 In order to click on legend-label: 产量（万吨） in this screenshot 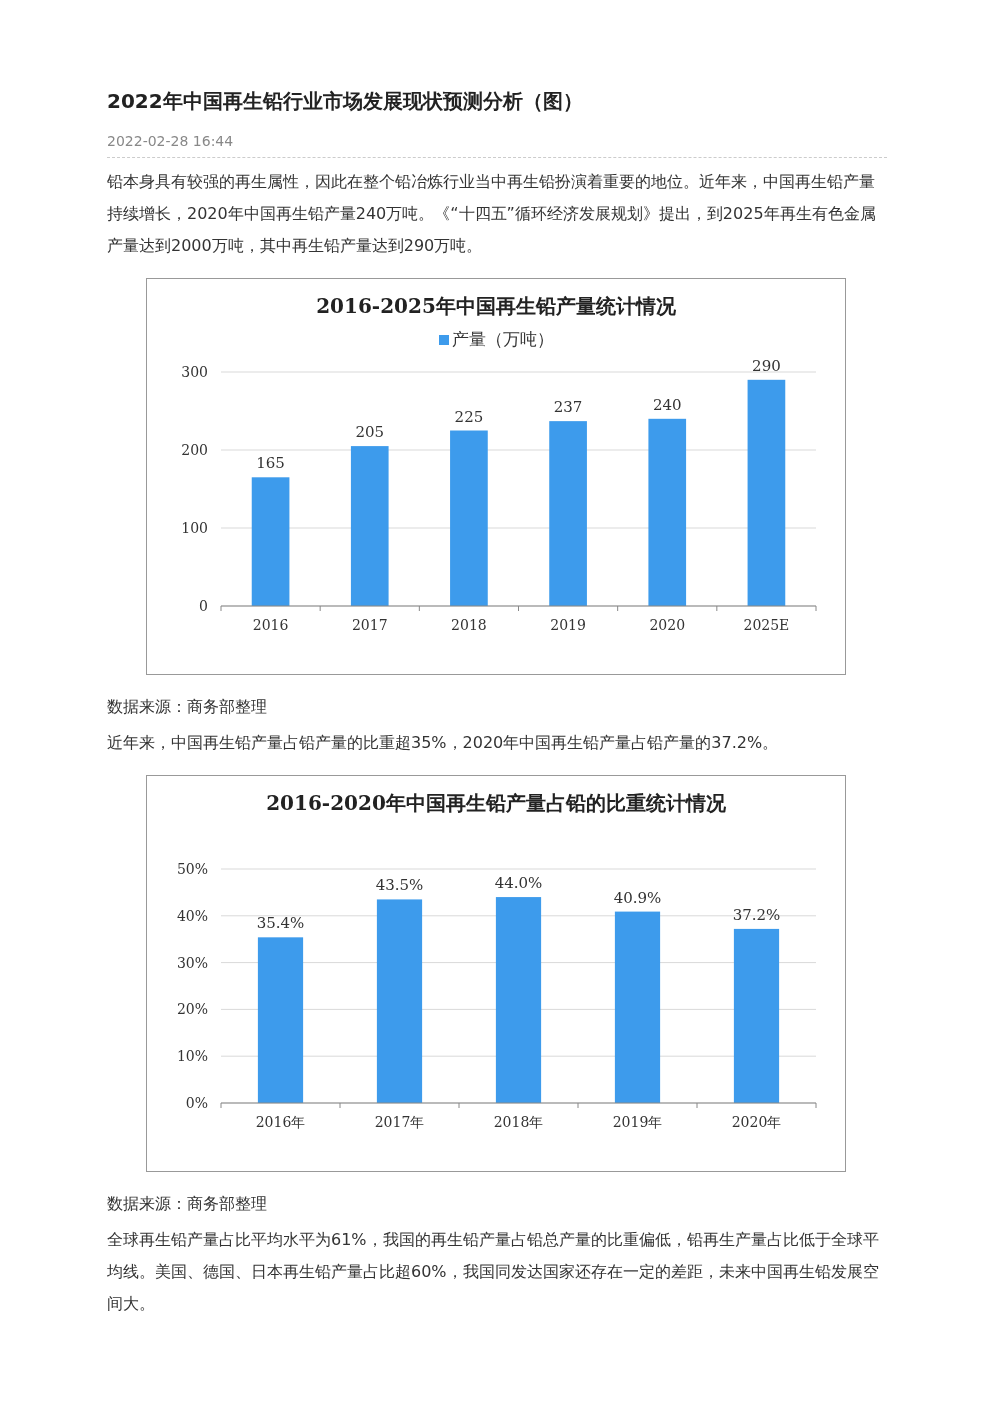, I will do `click(503, 339)`.